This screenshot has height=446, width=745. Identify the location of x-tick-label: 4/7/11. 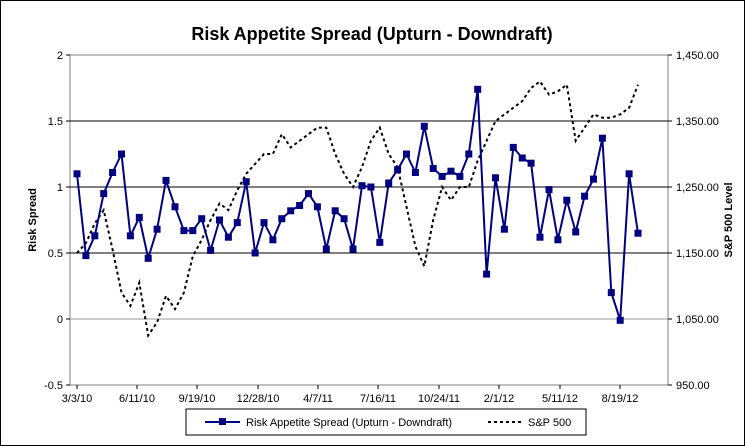
(318, 399).